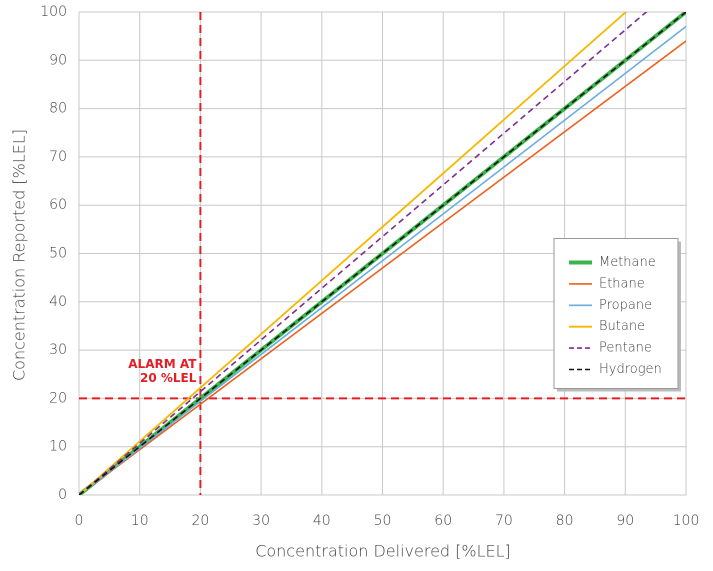 Image resolution: width=713 pixels, height=571 pixels. What do you see at coordinates (58, 254) in the screenshot?
I see `y-tick-label: 50` at bounding box center [58, 254].